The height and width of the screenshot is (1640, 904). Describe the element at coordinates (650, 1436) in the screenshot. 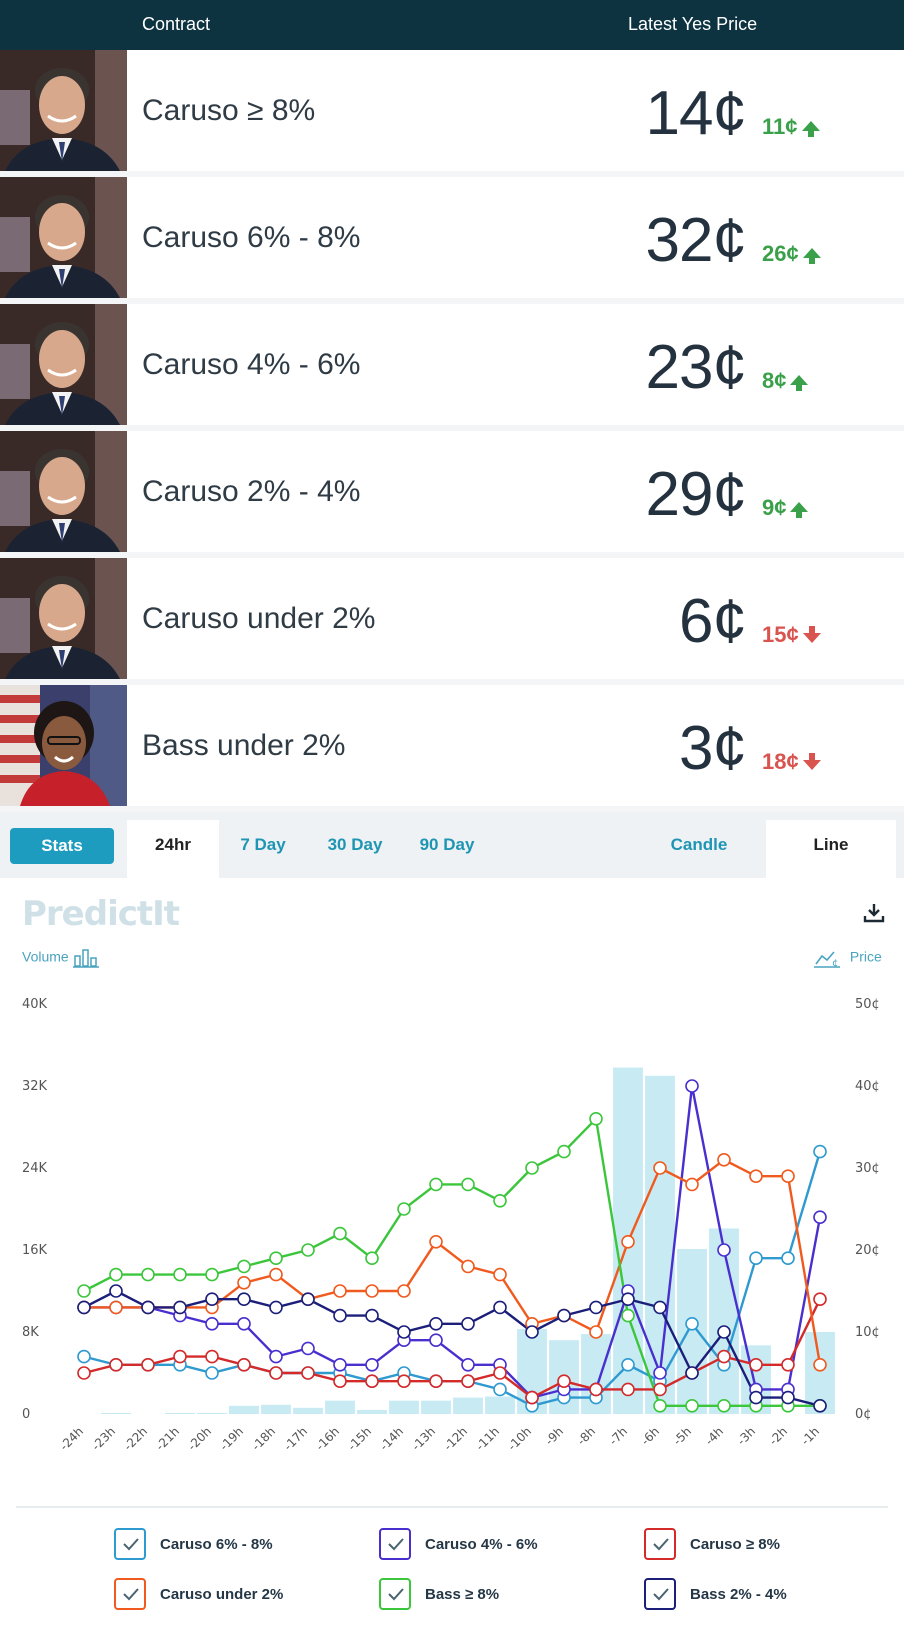

I see `x-tick-label: -6h` at that location.